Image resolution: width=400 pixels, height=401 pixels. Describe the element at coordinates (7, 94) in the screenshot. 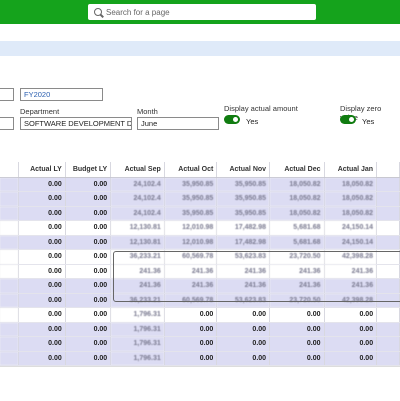

I see `prior-field` at that location.